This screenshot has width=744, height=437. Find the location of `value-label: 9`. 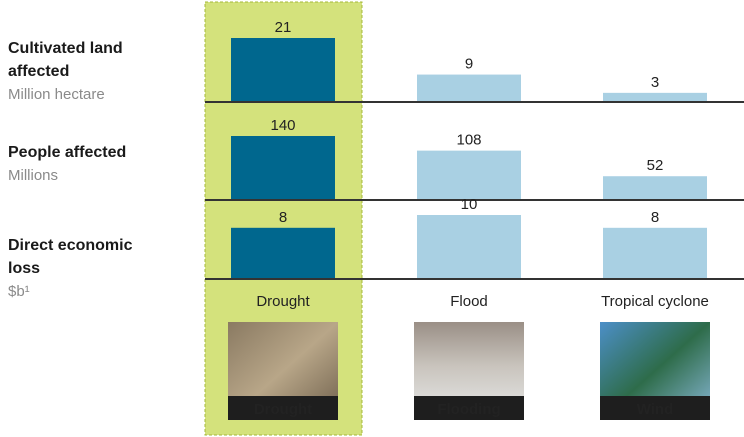

value-label: 9 is located at coordinates (469, 64).